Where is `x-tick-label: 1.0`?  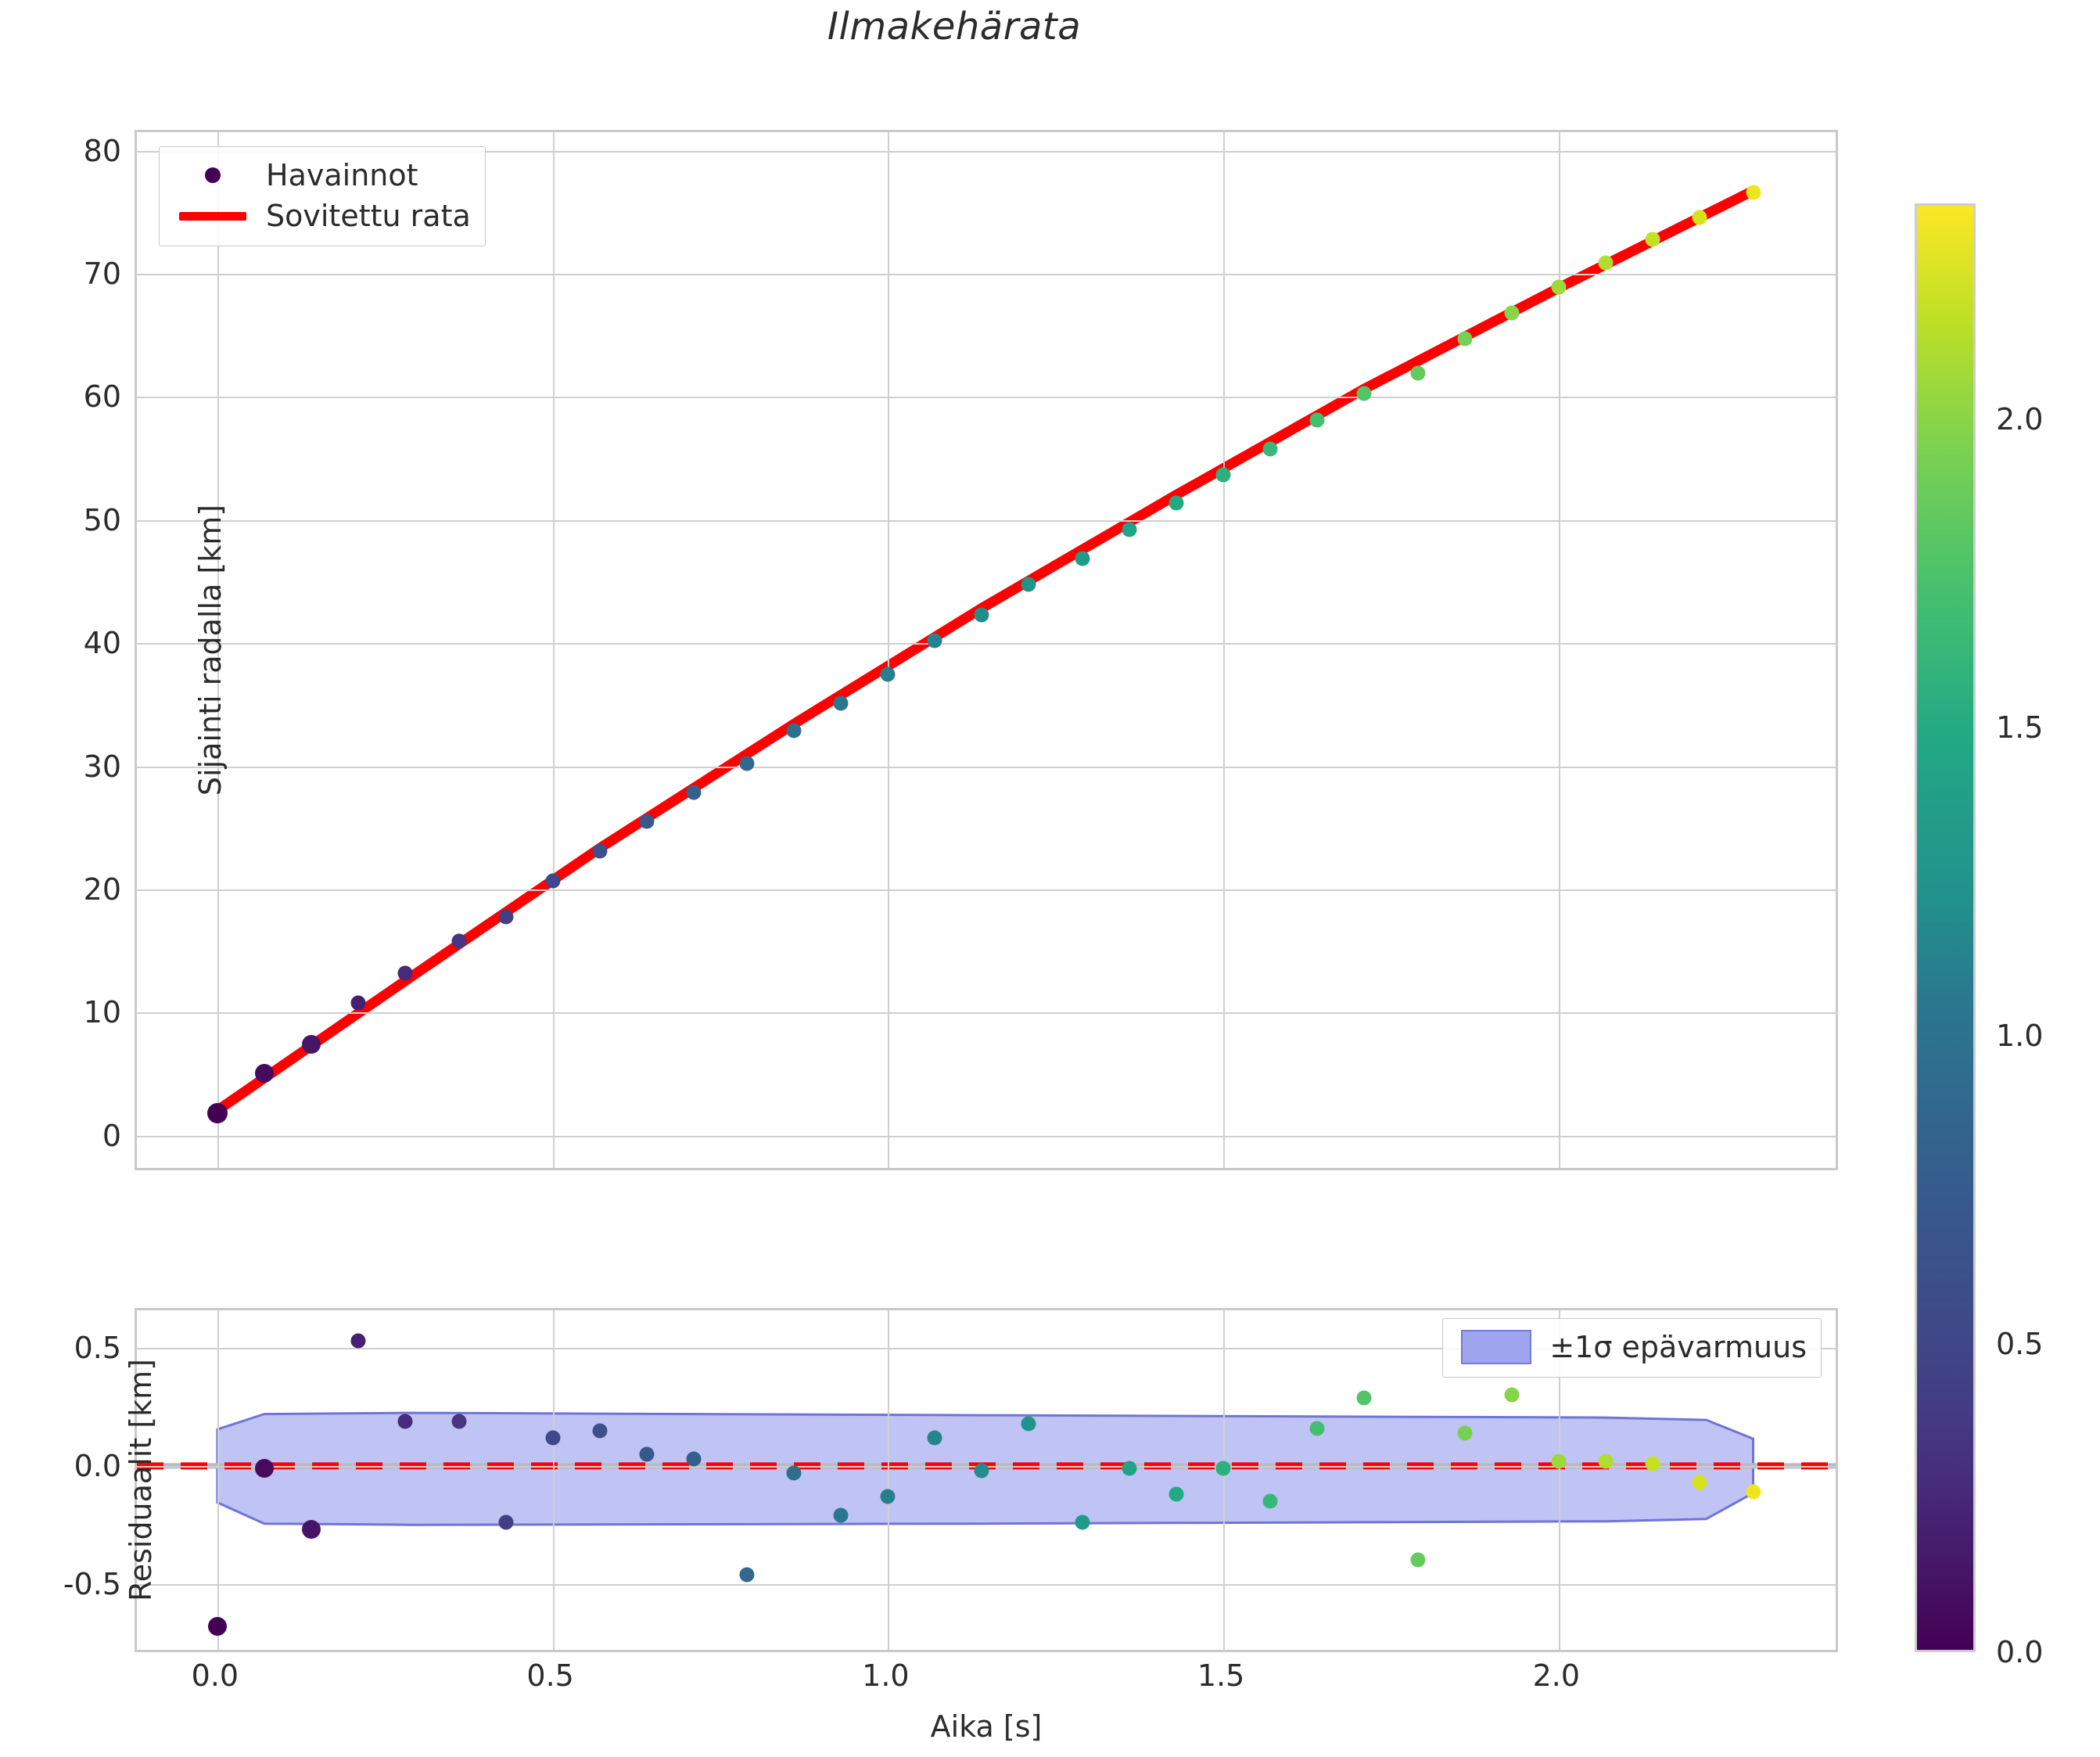 x-tick-label: 1.0 is located at coordinates (886, 1676).